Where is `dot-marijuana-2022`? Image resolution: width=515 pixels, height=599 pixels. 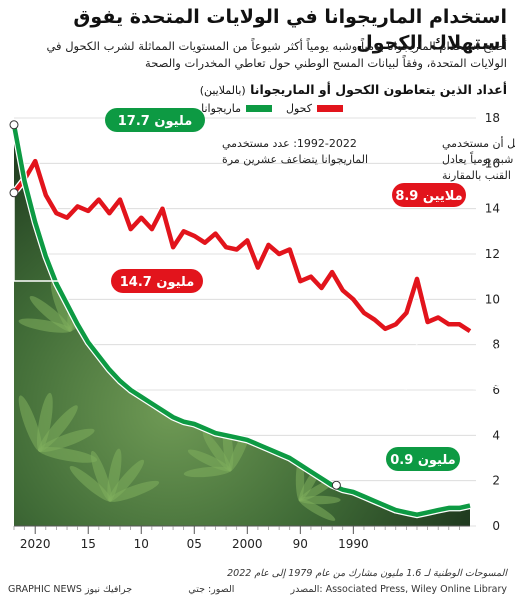 dot-marijuana-2022 is located at coordinates (14, 125).